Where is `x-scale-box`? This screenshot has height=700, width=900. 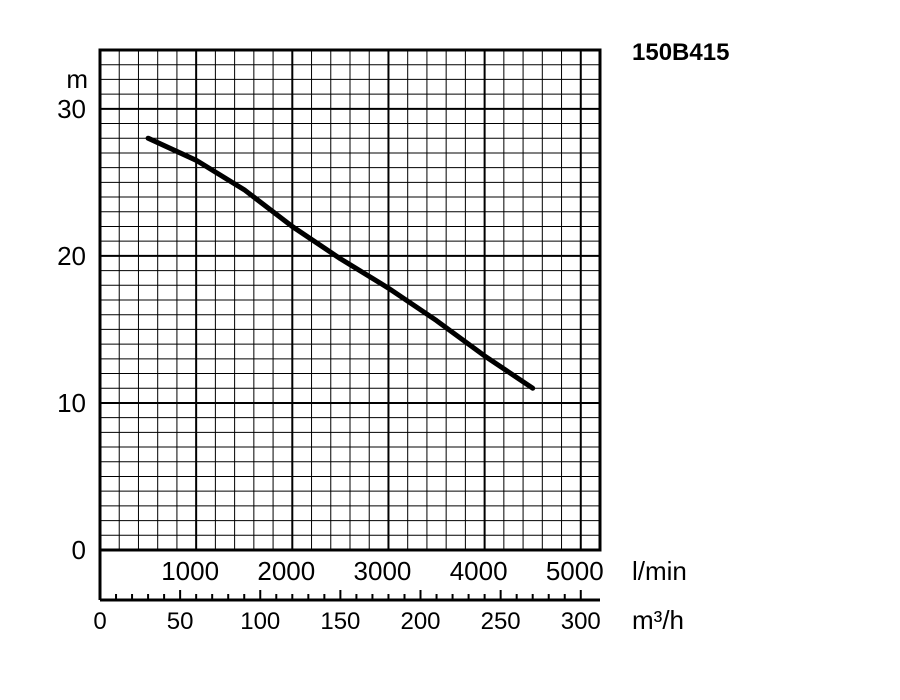
x-scale-box is located at coordinates (349, 576).